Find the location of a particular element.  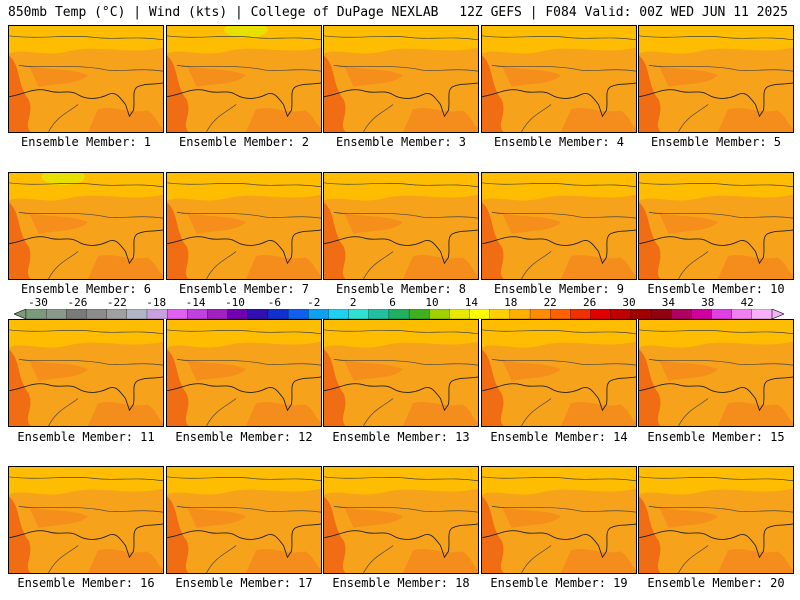

colorbar-tick-label: 22 is located at coordinates (550, 302).